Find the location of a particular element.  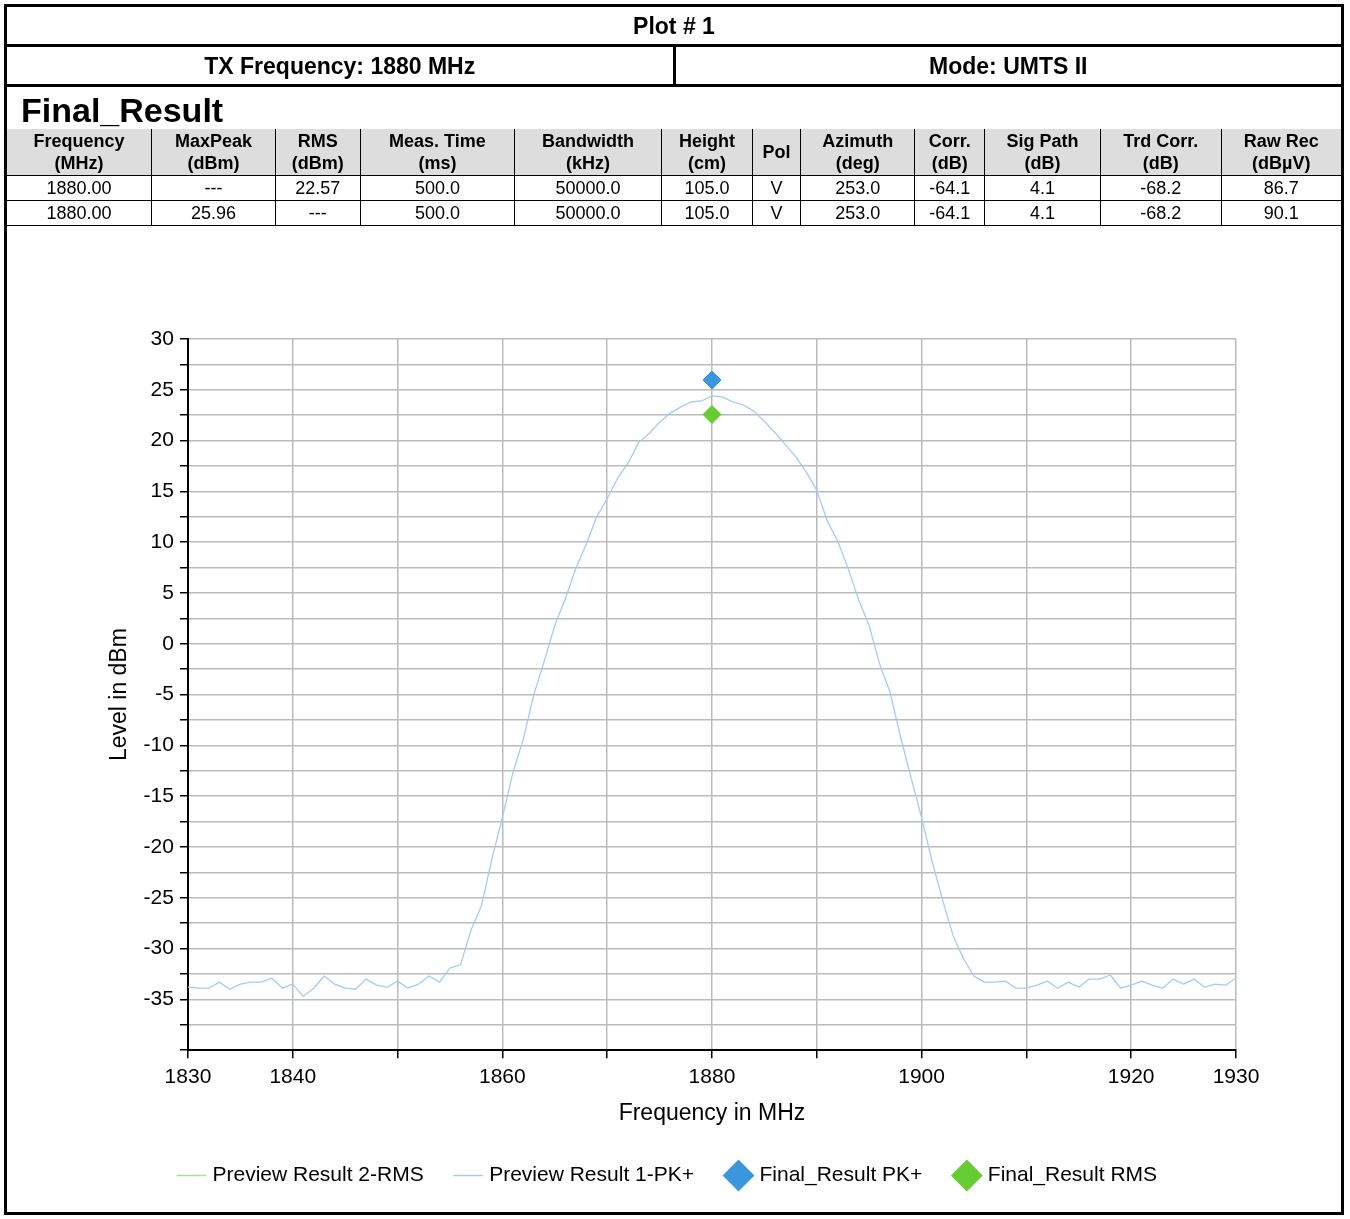

y-tick-label: 15 is located at coordinates (162, 490).